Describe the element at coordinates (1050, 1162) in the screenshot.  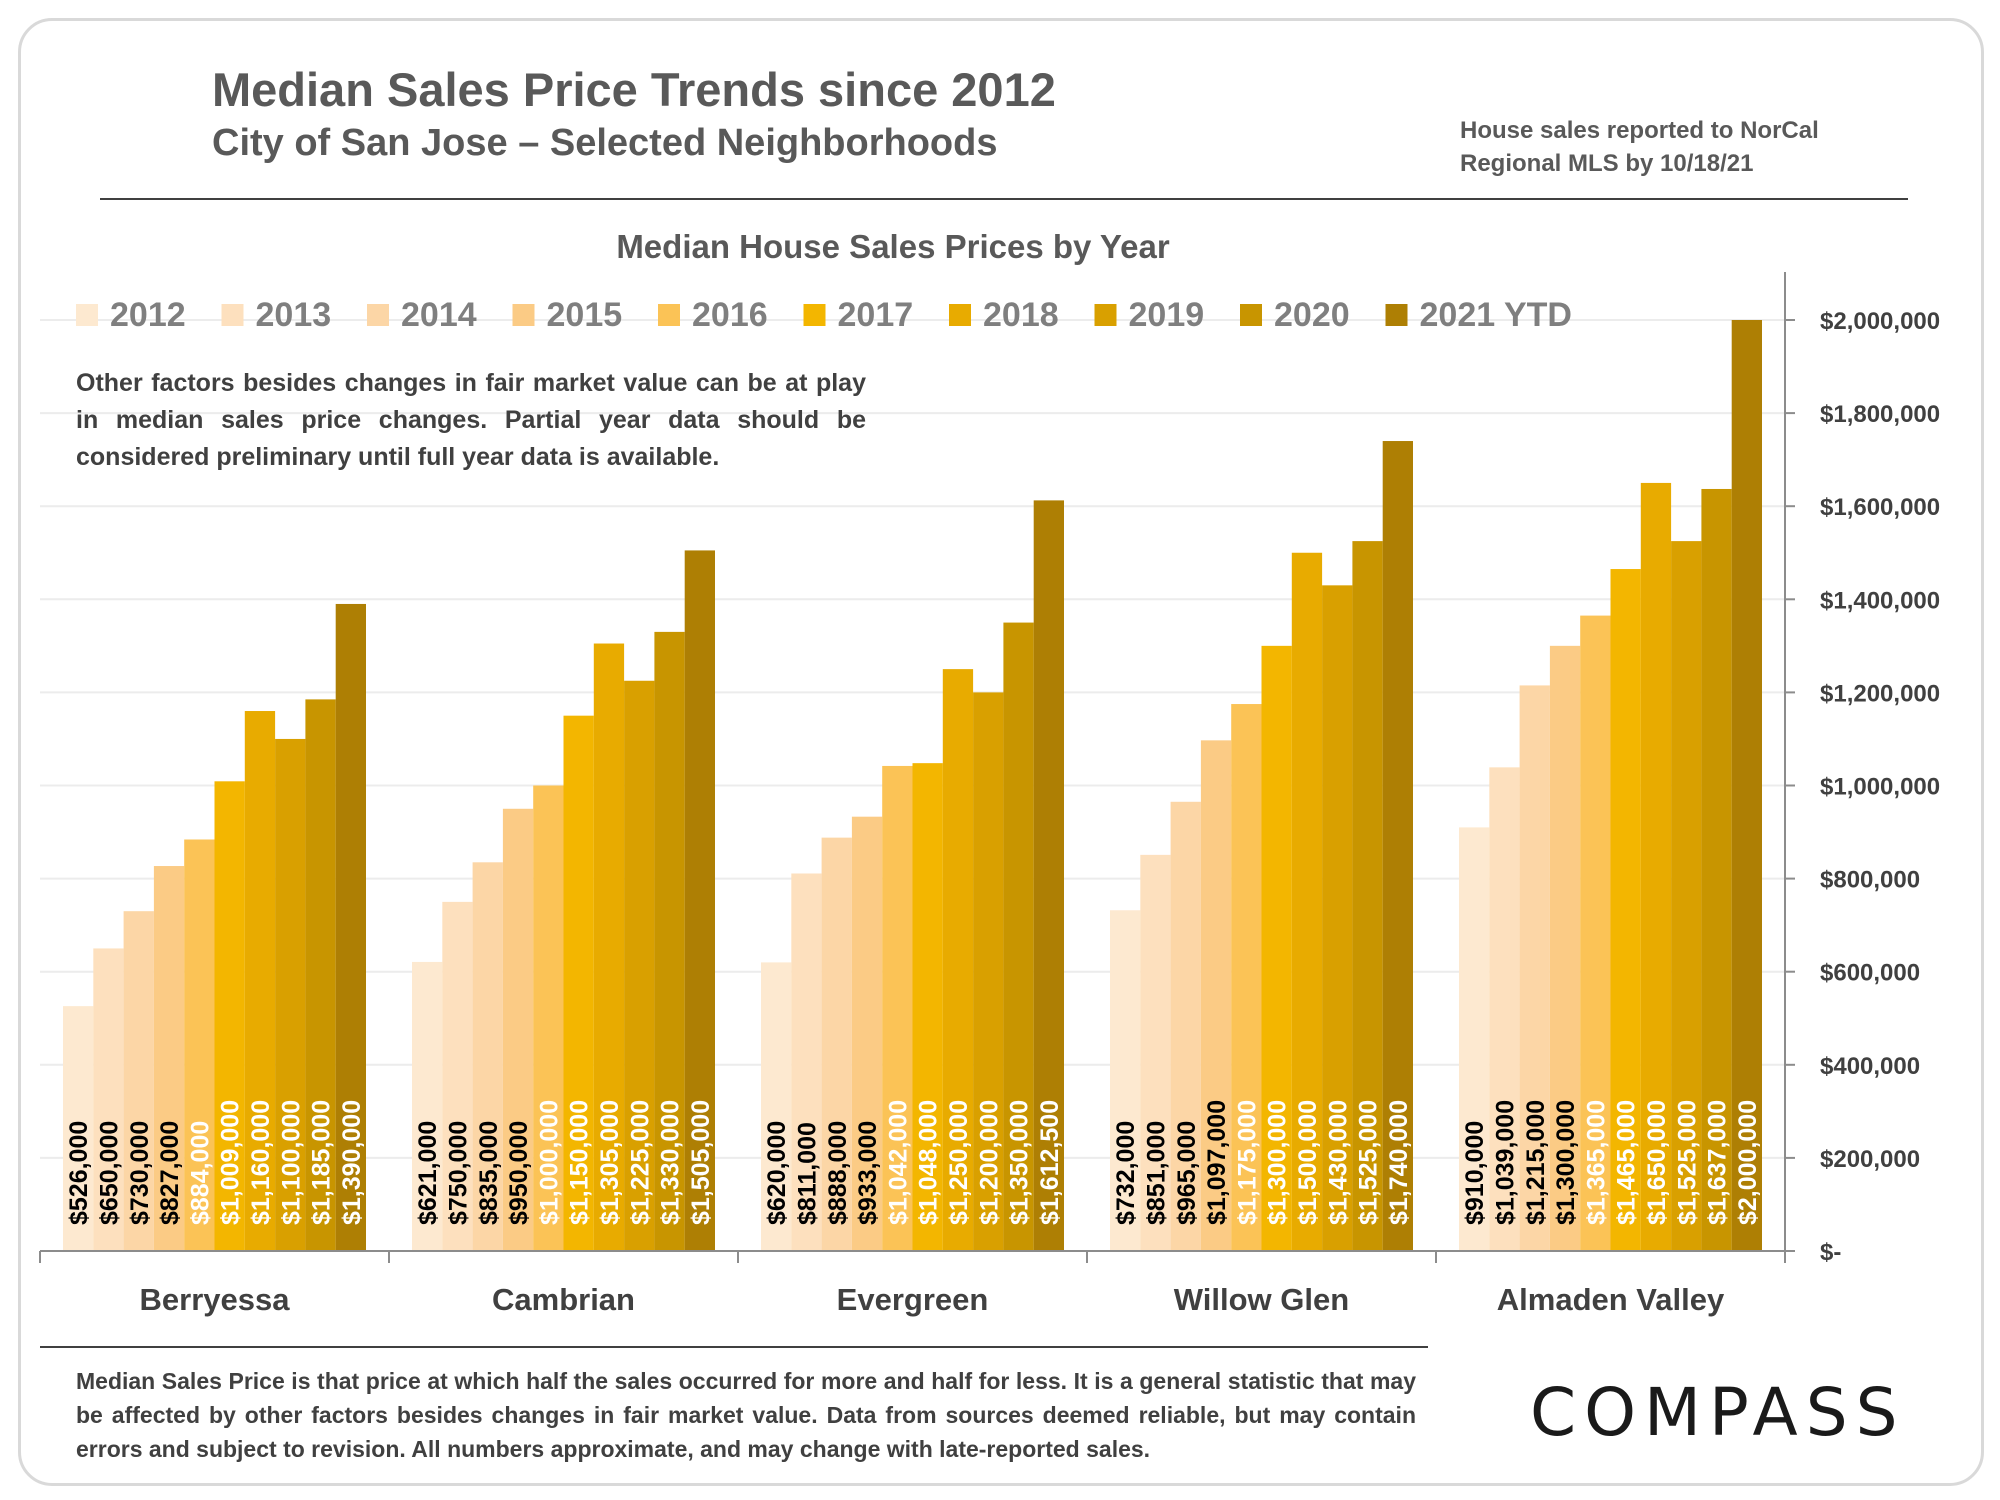
I see `bar-value-label: $1,612,500` at that location.